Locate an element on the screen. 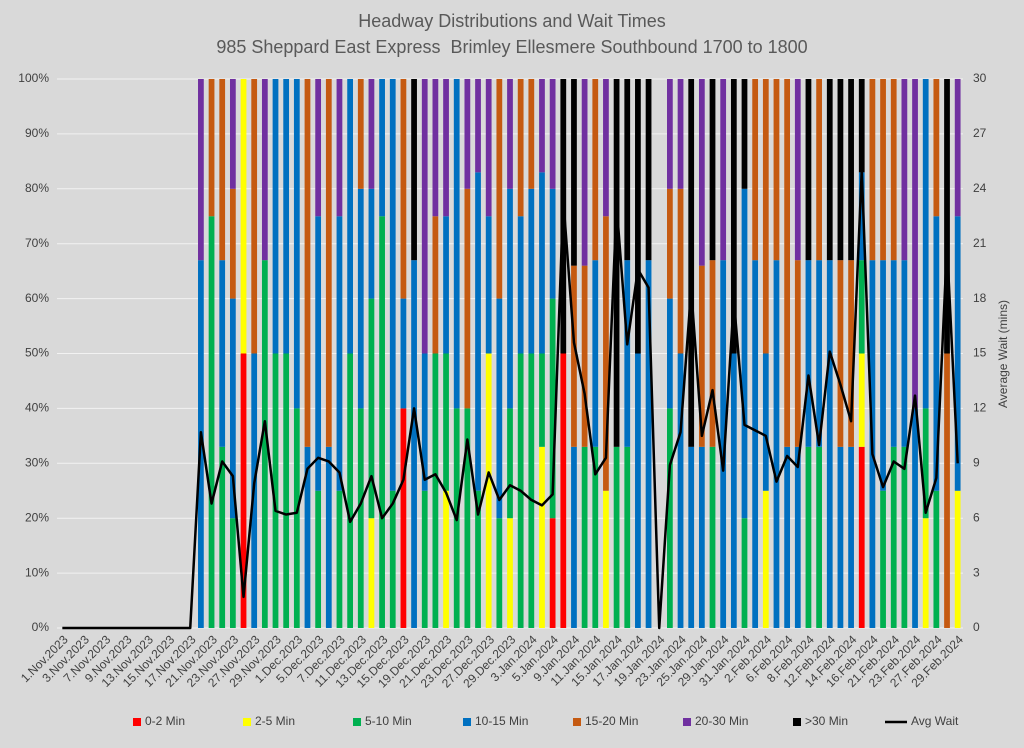 This screenshot has width=1024, height=748. legend-label: 10-15 Min is located at coordinates (501, 721).